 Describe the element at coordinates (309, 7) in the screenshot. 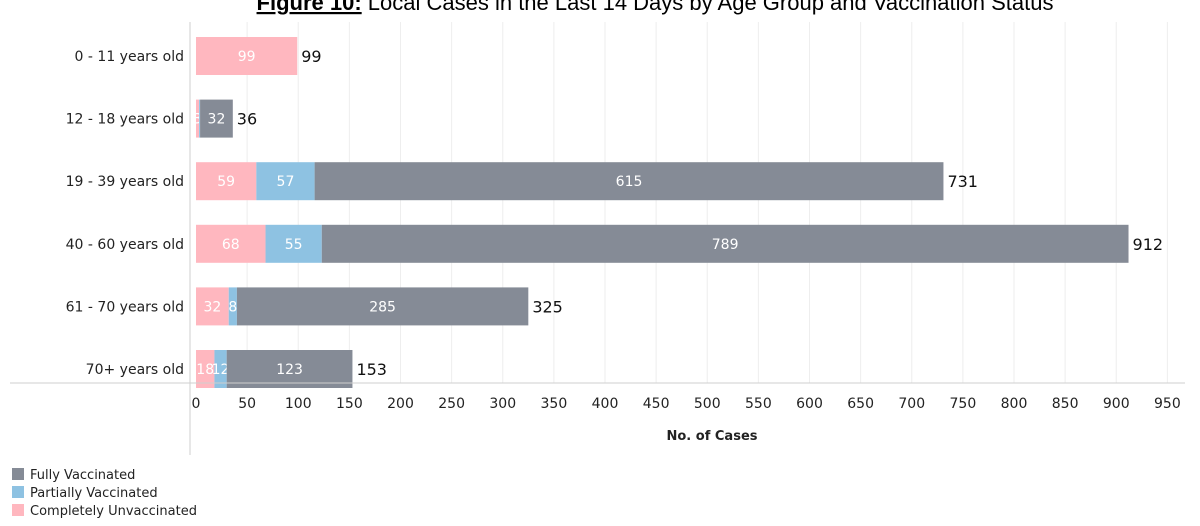

I see `chart-title-prefix: Figure 10:` at that location.